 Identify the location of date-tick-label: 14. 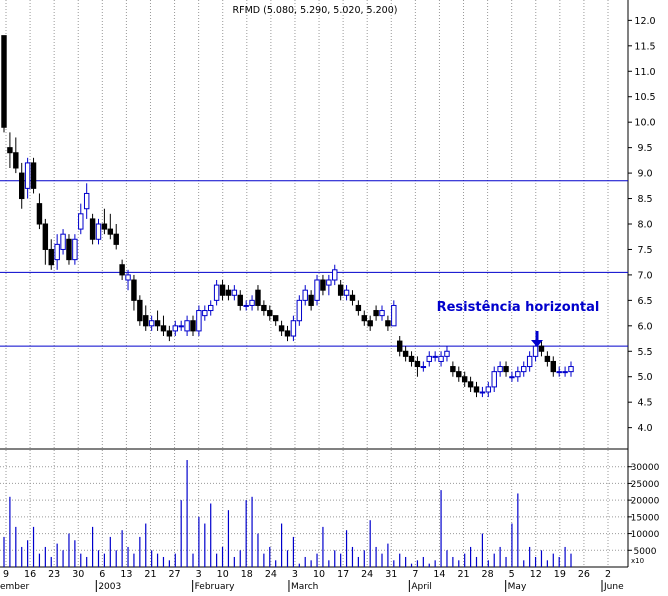
(439, 574).